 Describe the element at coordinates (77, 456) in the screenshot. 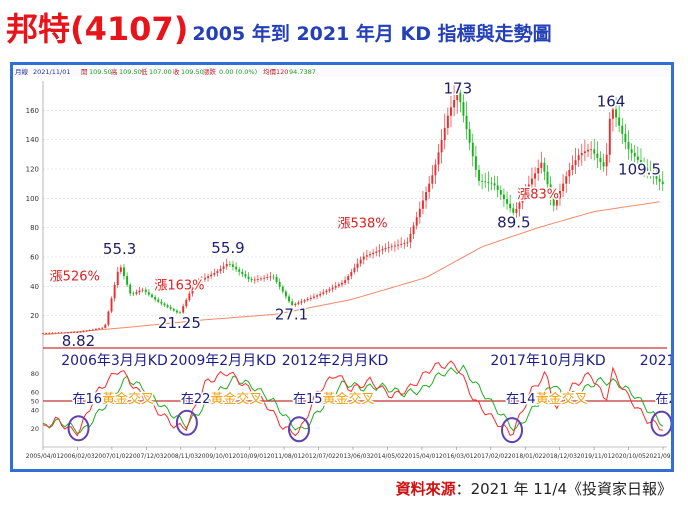

I see `x-tick-label: 2006/02/03` at that location.